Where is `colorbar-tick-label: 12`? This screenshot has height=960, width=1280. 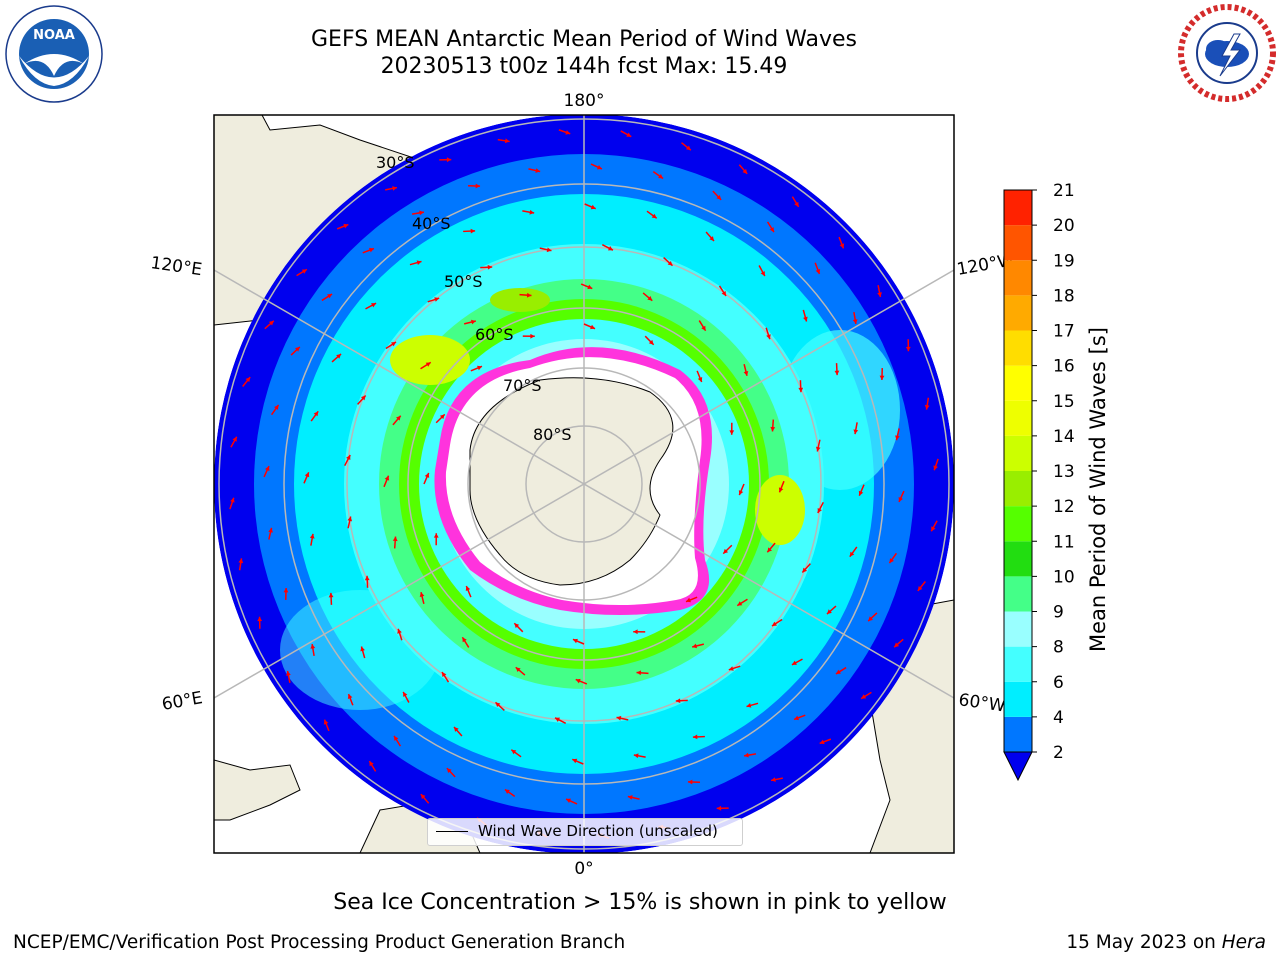
colorbar-tick-label: 12 is located at coordinates (1064, 507).